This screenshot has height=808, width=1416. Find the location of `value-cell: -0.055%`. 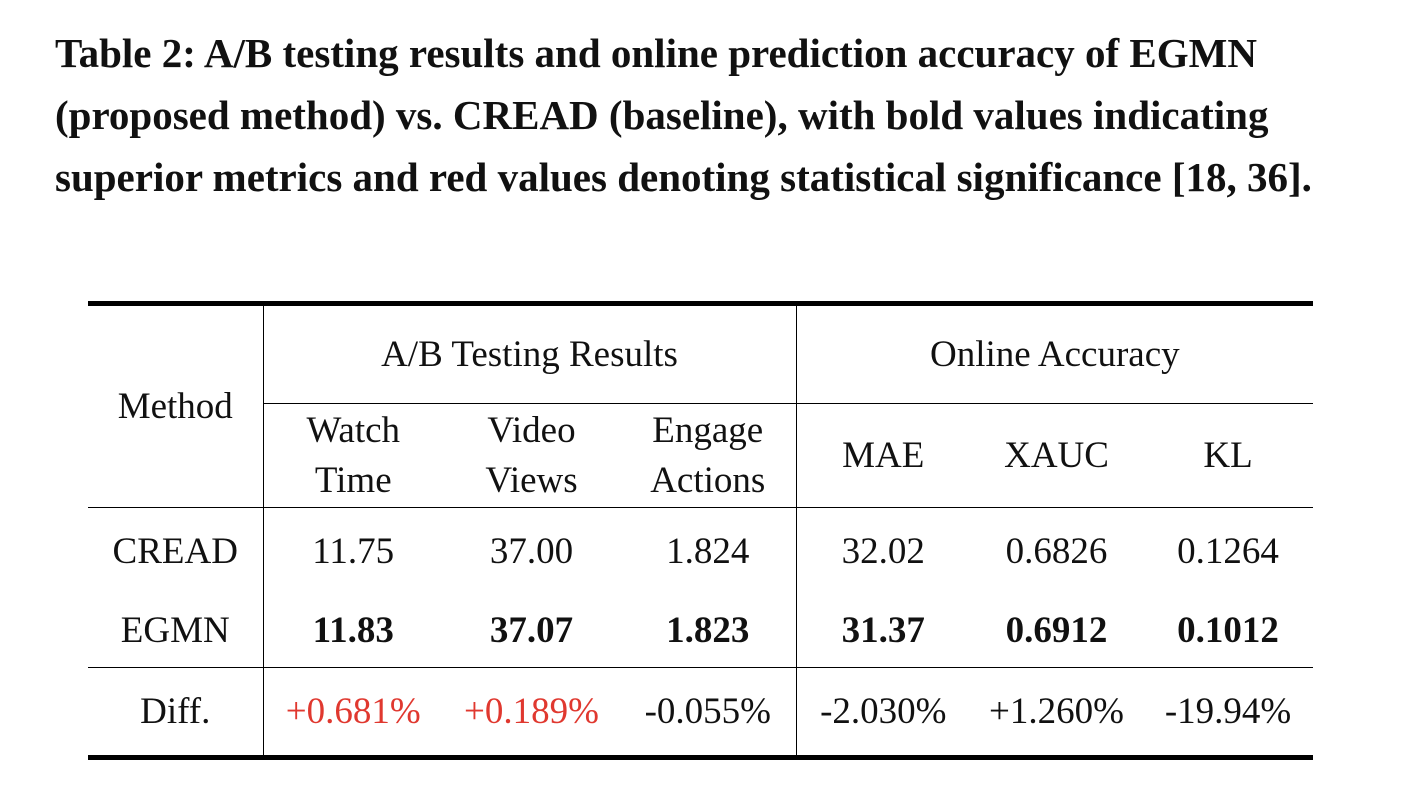

value-cell: -0.055% is located at coordinates (708, 713).